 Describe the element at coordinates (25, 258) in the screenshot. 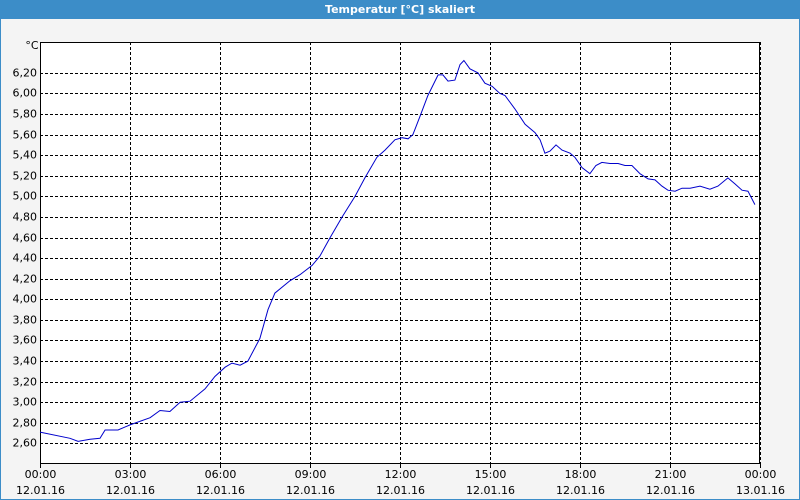

I see `y-tick-label: 4,40` at that location.